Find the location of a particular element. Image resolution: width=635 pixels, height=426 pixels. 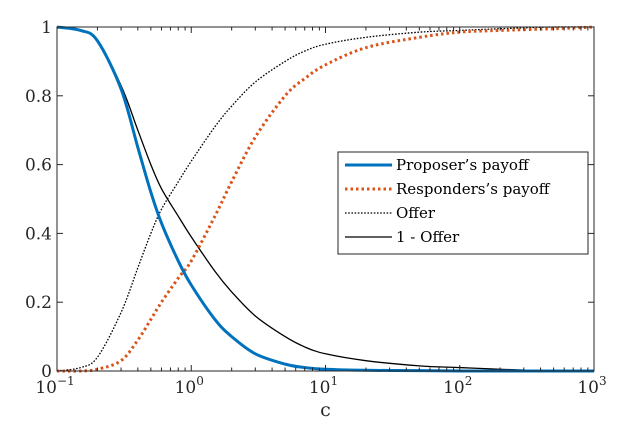

legend-label-4: 1 - Offer is located at coordinates (428, 237).